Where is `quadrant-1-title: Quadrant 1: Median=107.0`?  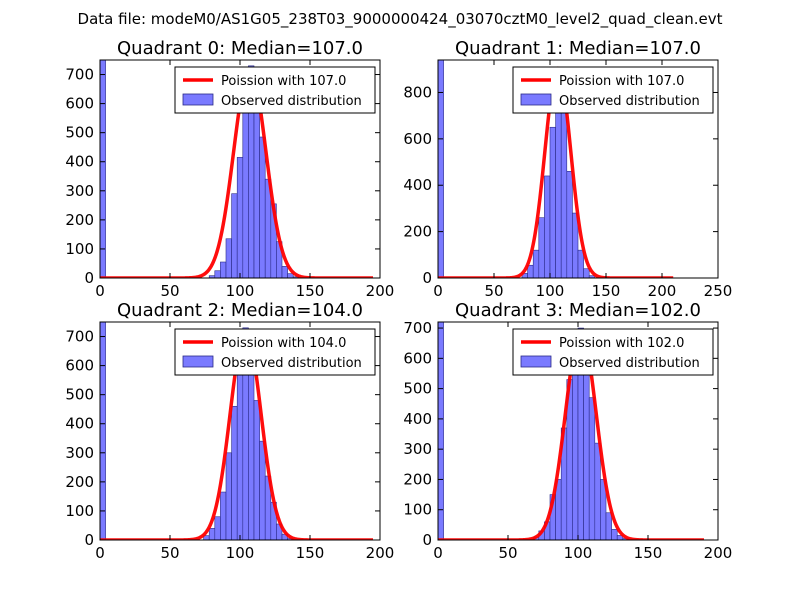 quadrant-1-title: Quadrant 1: Median=107.0 is located at coordinates (578, 48).